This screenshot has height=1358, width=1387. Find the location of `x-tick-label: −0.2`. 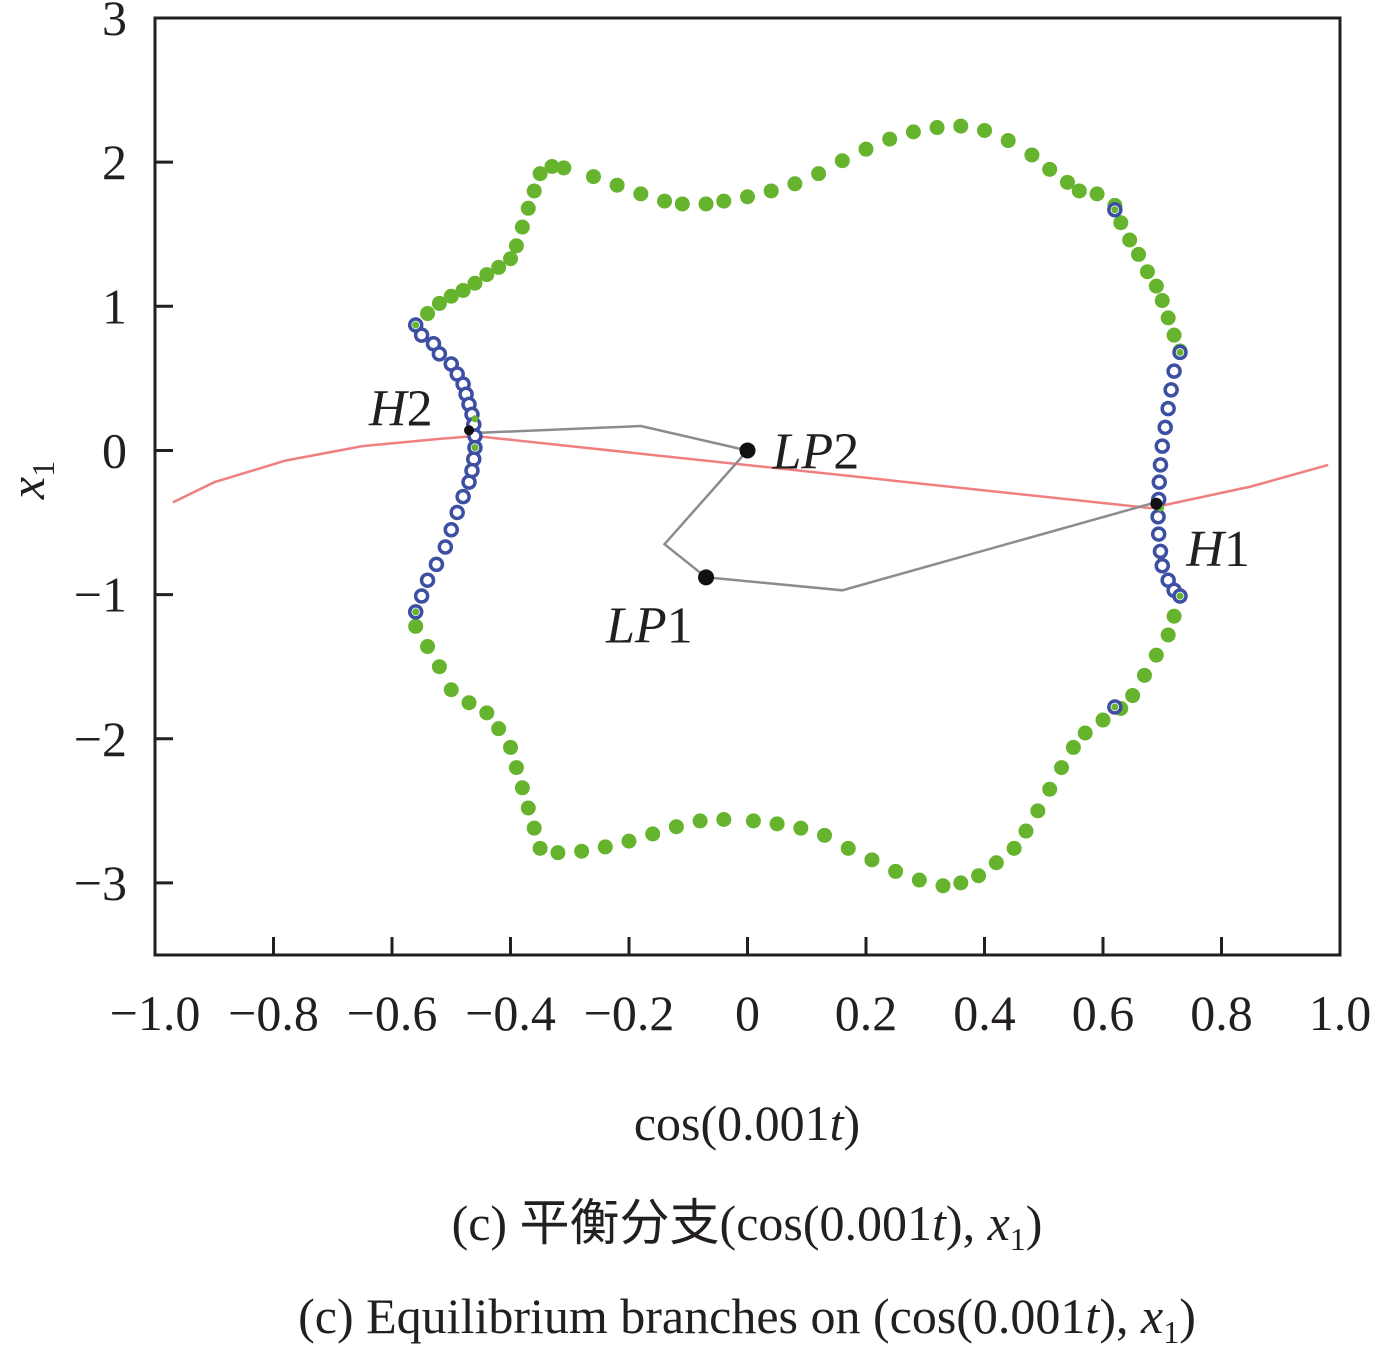

x-tick-label: −0.2 is located at coordinates (629, 1013).